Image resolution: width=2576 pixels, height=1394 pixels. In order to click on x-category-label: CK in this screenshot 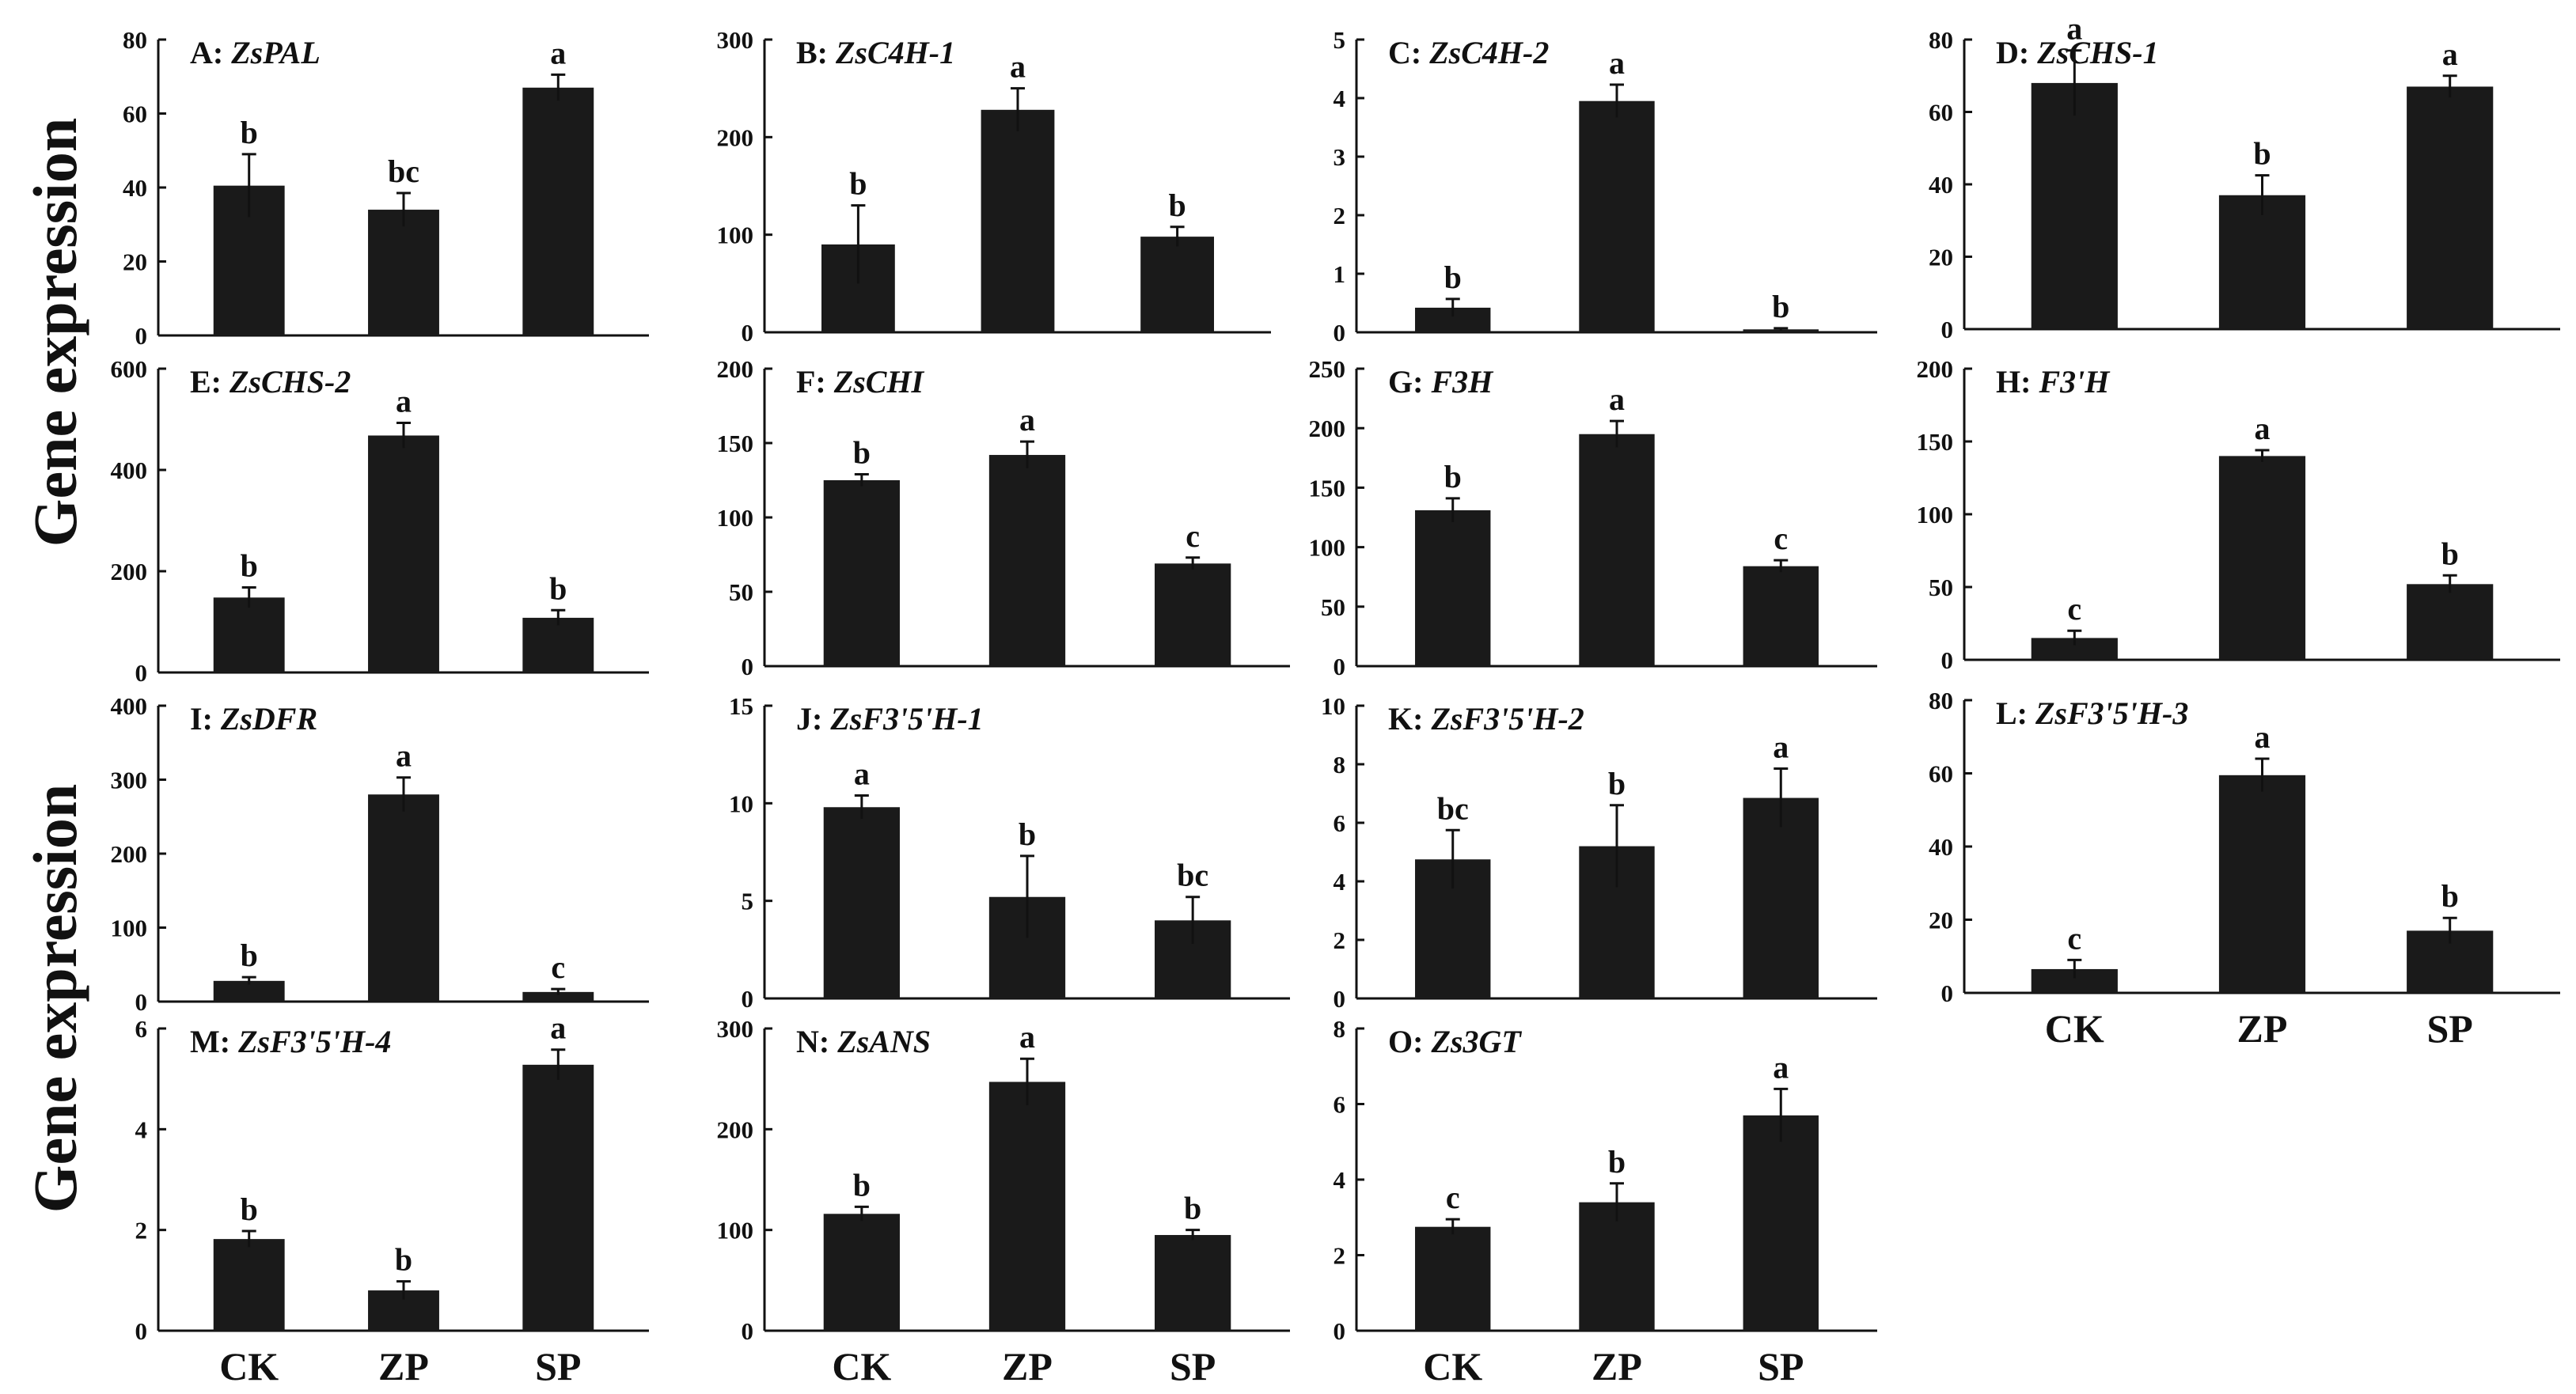, I will do `click(2074, 1028)`.